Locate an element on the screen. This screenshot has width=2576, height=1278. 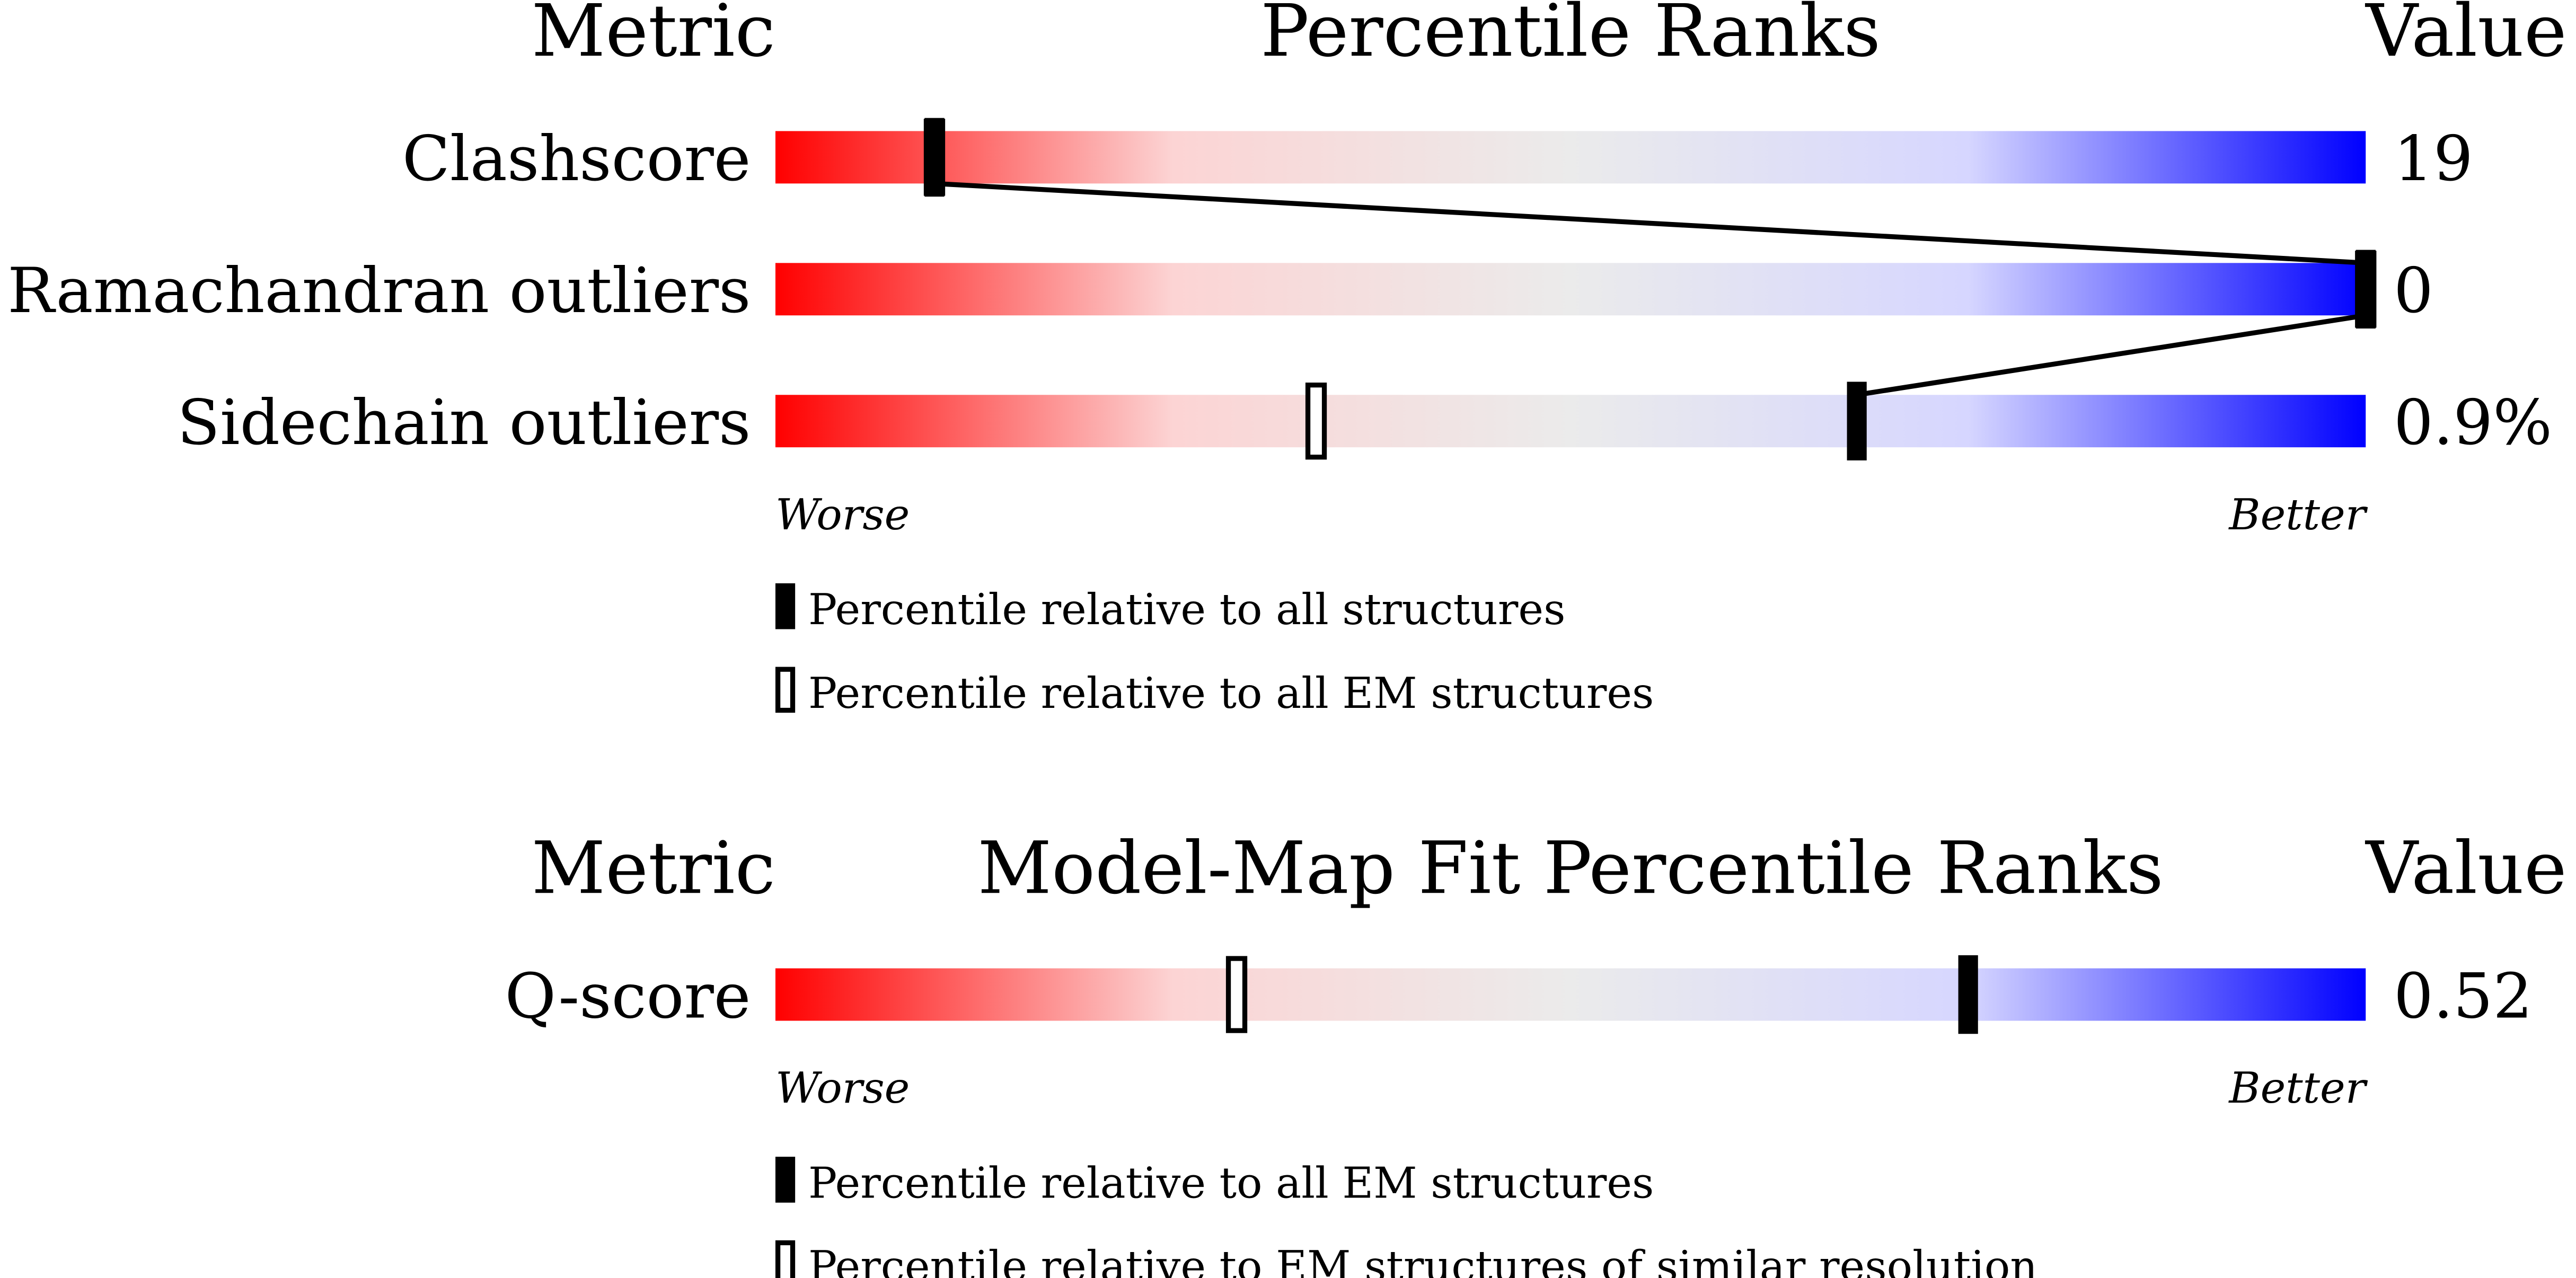
header-title: Model-Map Fit Percentile Ranks is located at coordinates (1570, 868).